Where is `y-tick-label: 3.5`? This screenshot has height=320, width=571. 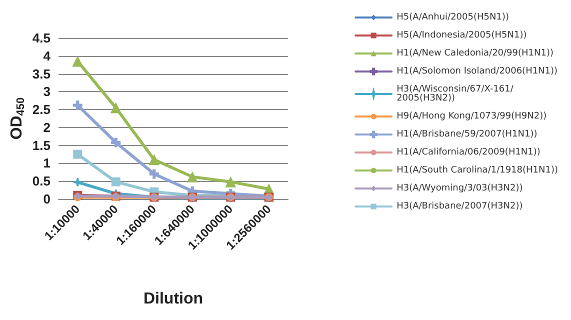
y-tick-label: 3.5 is located at coordinates (41, 74).